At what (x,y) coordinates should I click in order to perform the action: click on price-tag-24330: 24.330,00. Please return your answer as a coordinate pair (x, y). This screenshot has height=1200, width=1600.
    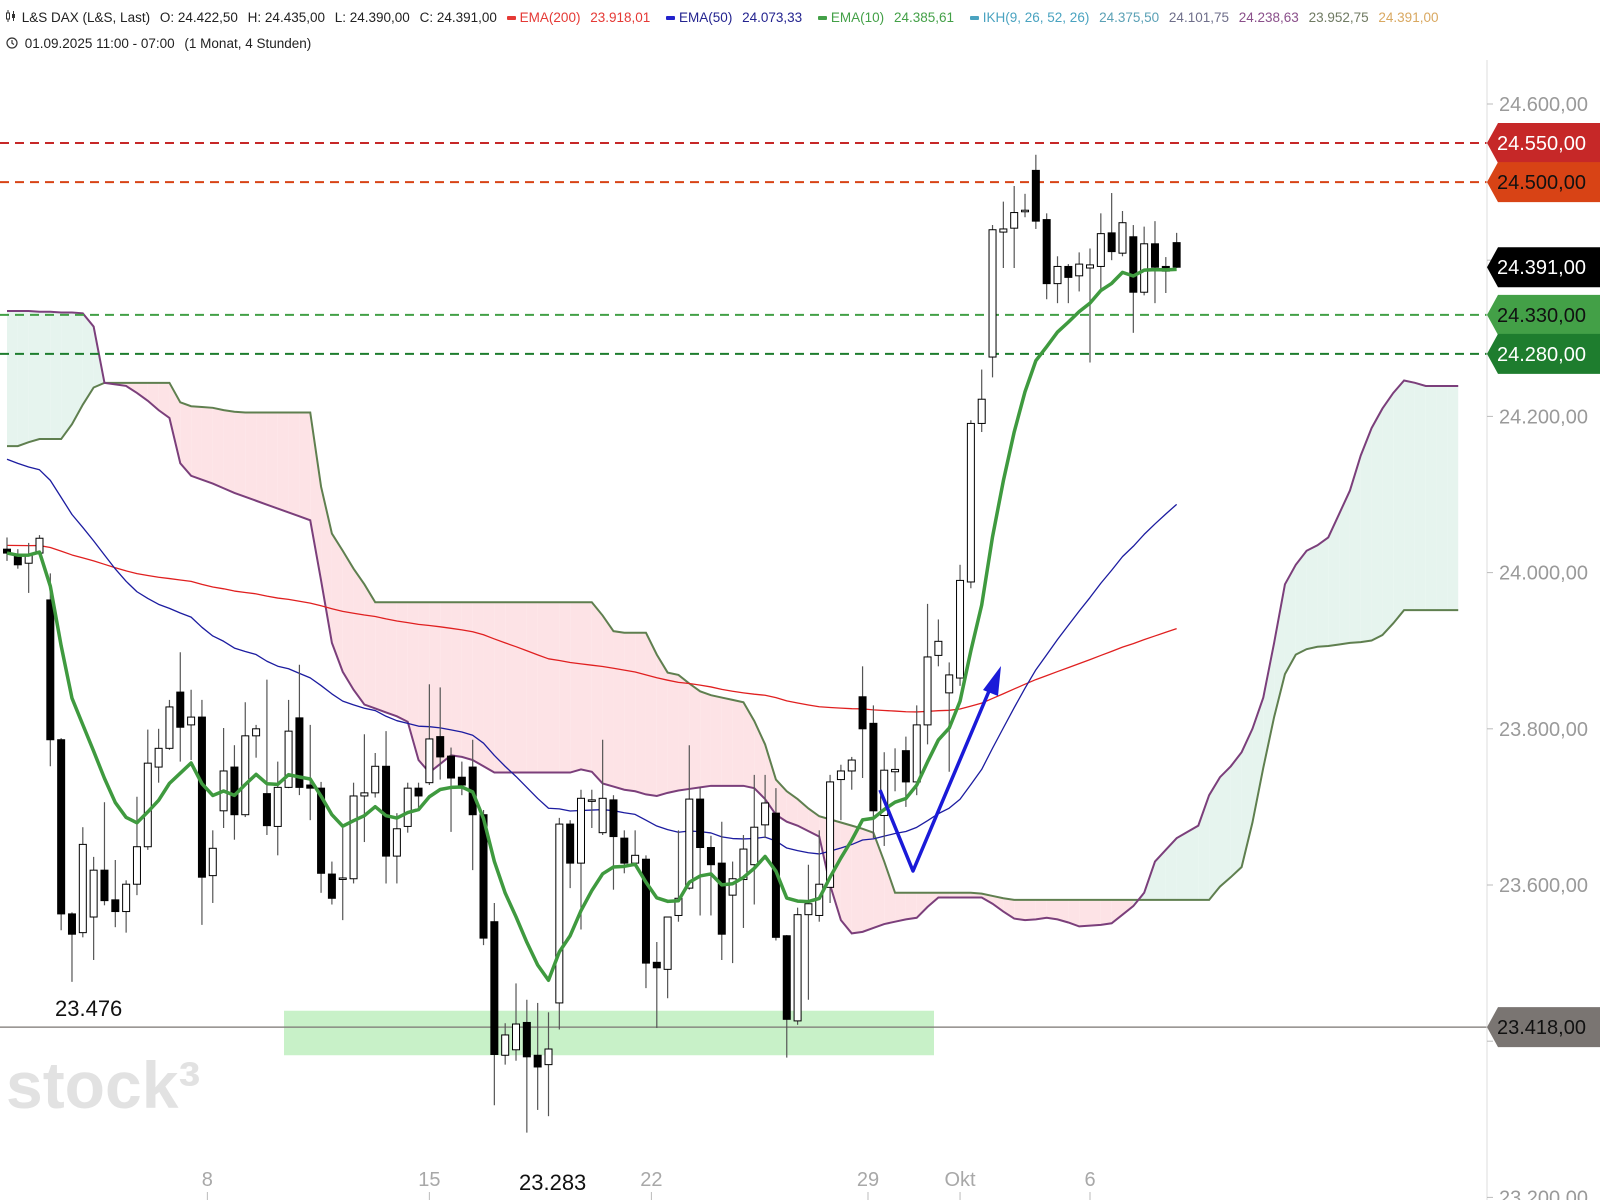
    Looking at the image, I should click on (1543, 314).